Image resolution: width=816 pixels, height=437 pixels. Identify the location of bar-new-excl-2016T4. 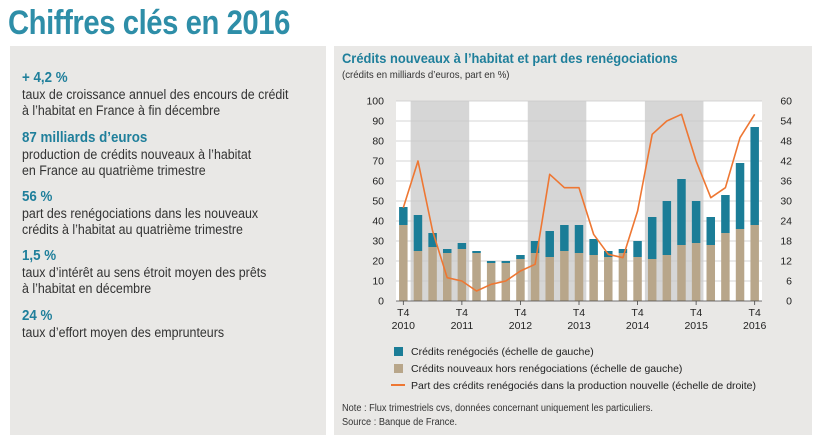
(754, 263).